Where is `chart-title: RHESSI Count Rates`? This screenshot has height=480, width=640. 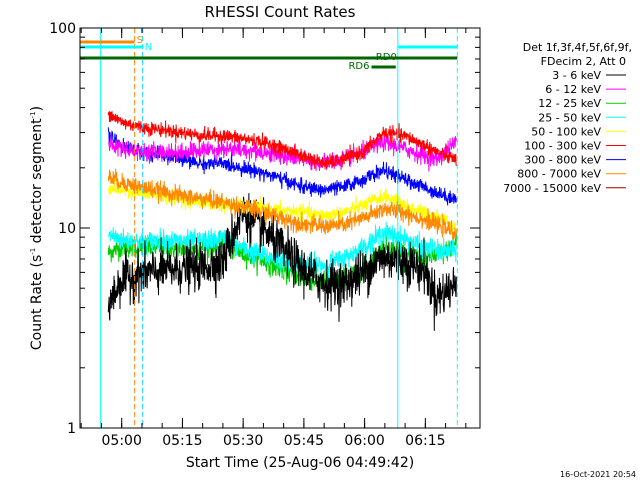
chart-title: RHESSI Count Rates is located at coordinates (280, 12).